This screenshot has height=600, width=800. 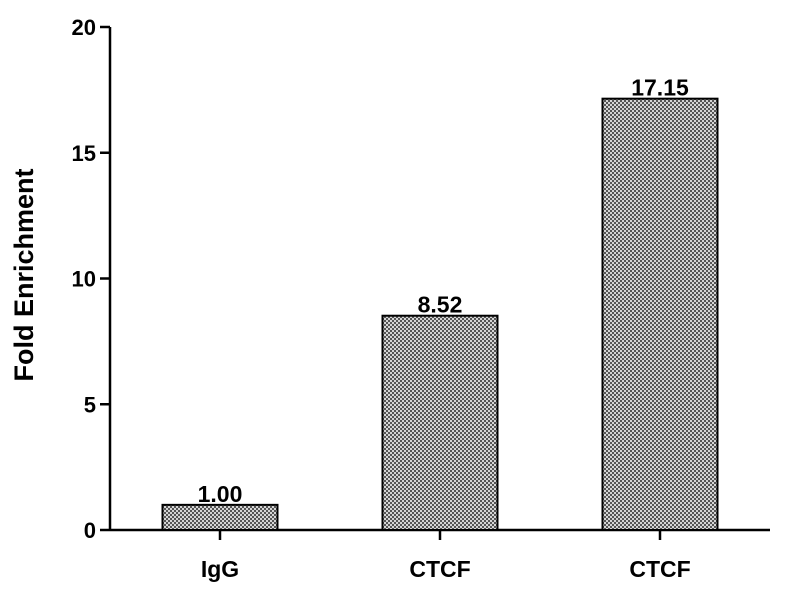 I want to click on data-label: 8.52, so click(x=440, y=305).